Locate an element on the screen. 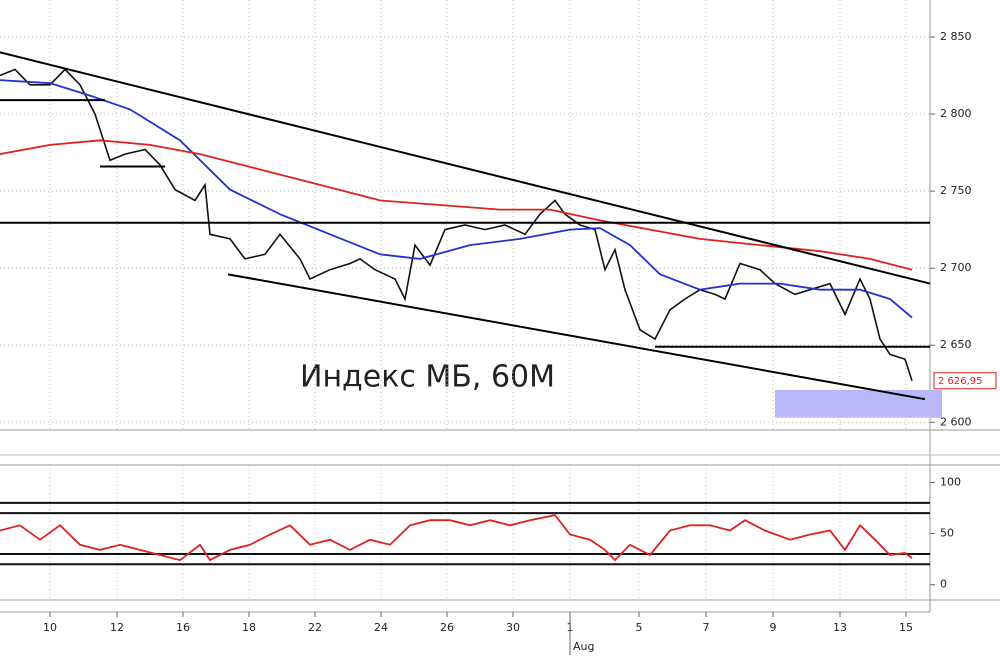 The width and height of the screenshot is (1000, 657). target-zone is located at coordinates (858, 403).